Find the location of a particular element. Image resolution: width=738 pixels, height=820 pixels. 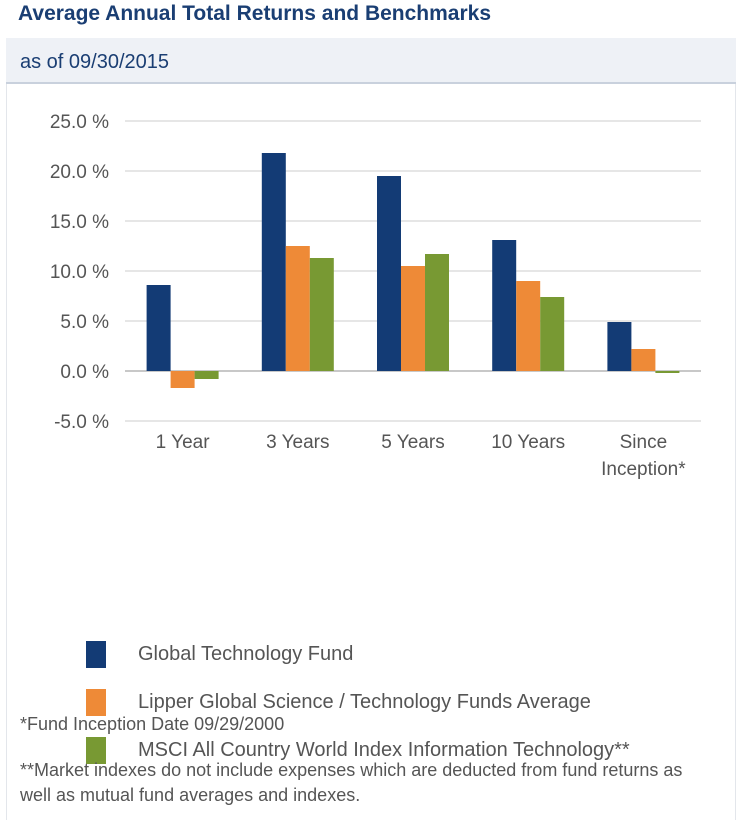

x-tick-label: Since is located at coordinates (644, 442).